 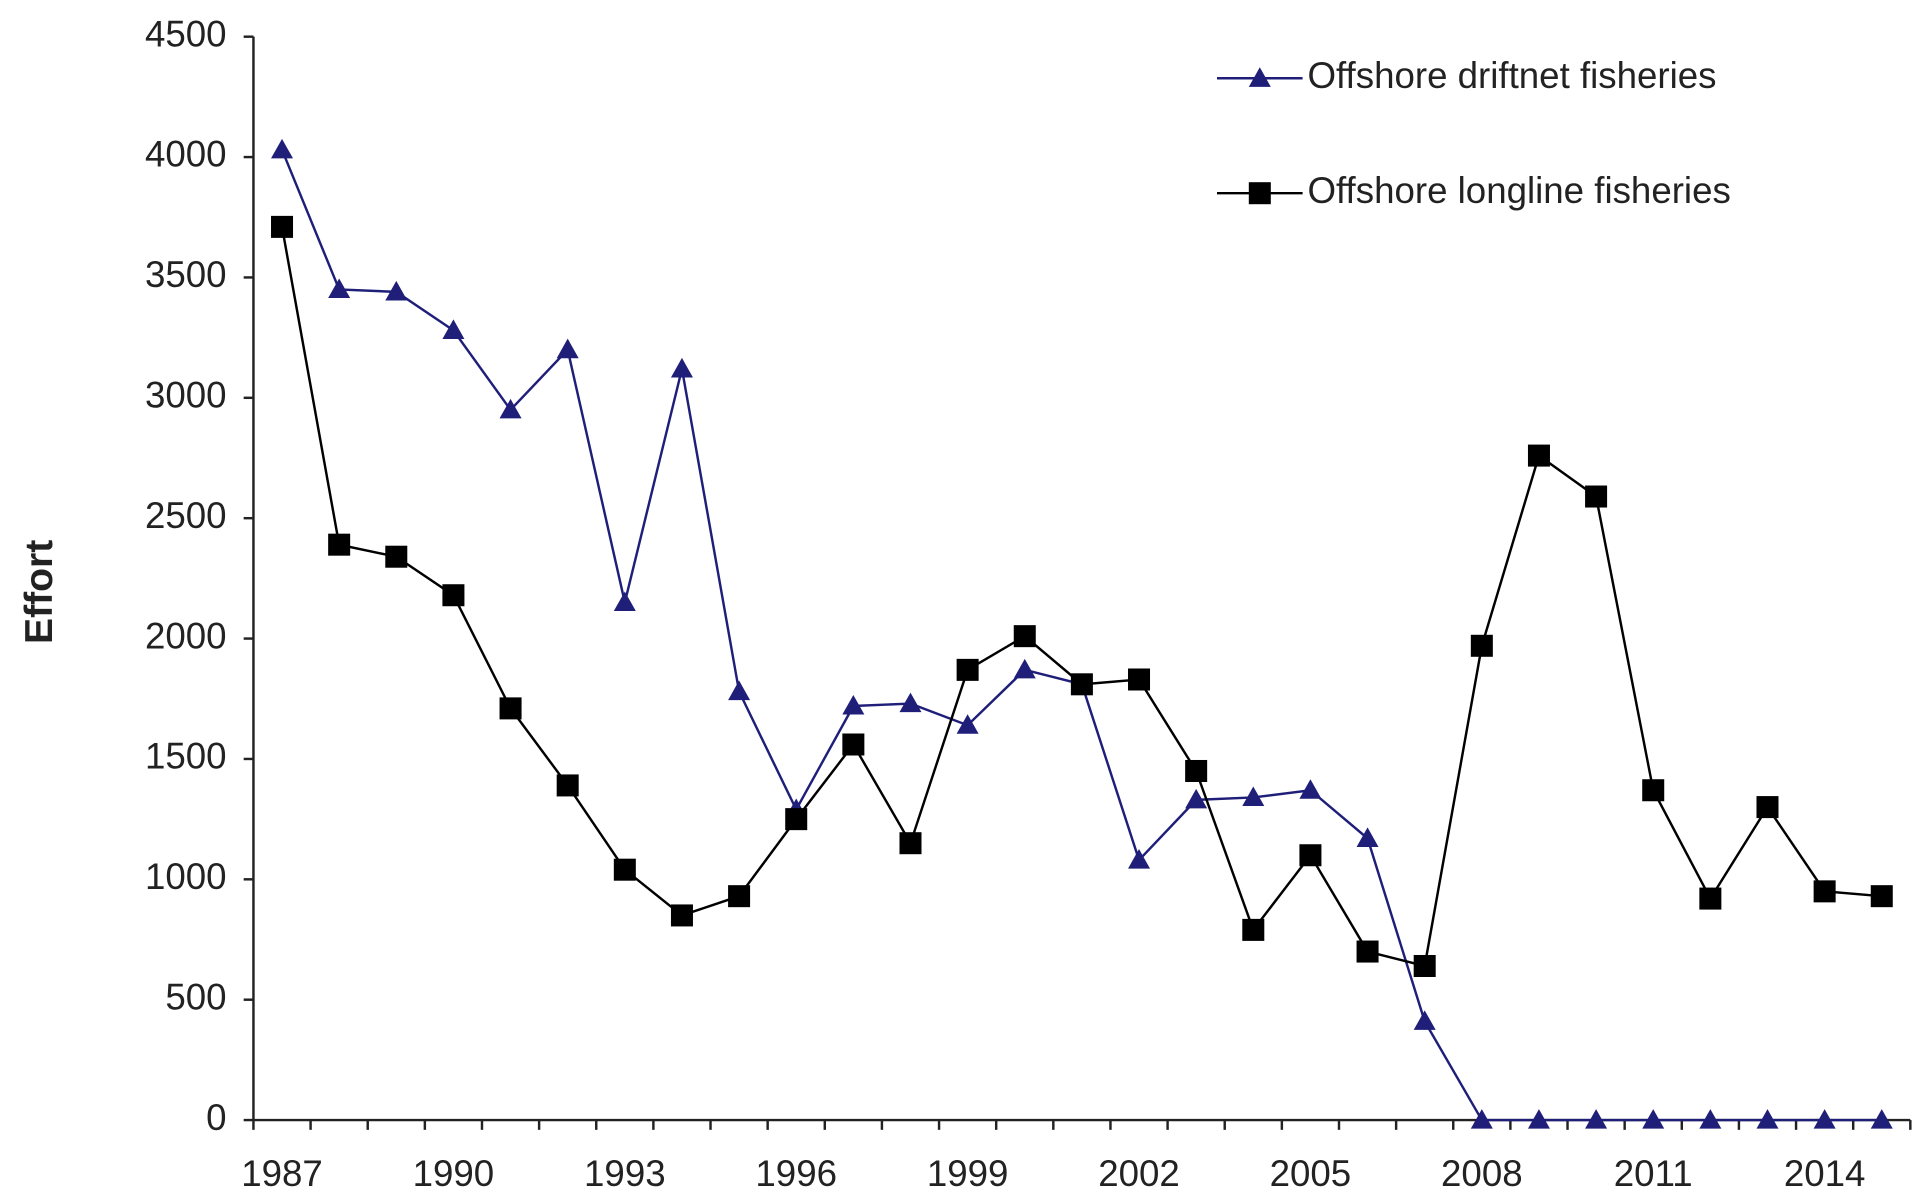 I want to click on y-tick-label: 1000, so click(x=186, y=876).